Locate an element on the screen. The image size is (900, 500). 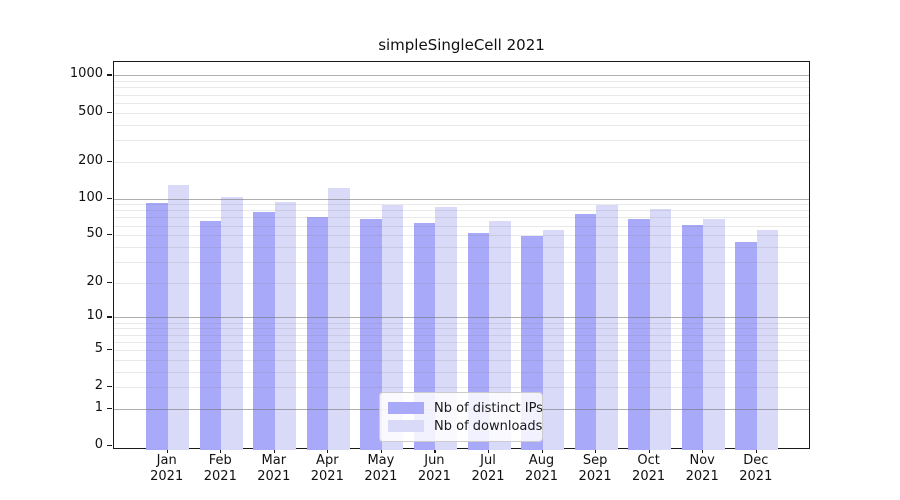
bar-distinct-ips-oct is located at coordinates (639, 334).